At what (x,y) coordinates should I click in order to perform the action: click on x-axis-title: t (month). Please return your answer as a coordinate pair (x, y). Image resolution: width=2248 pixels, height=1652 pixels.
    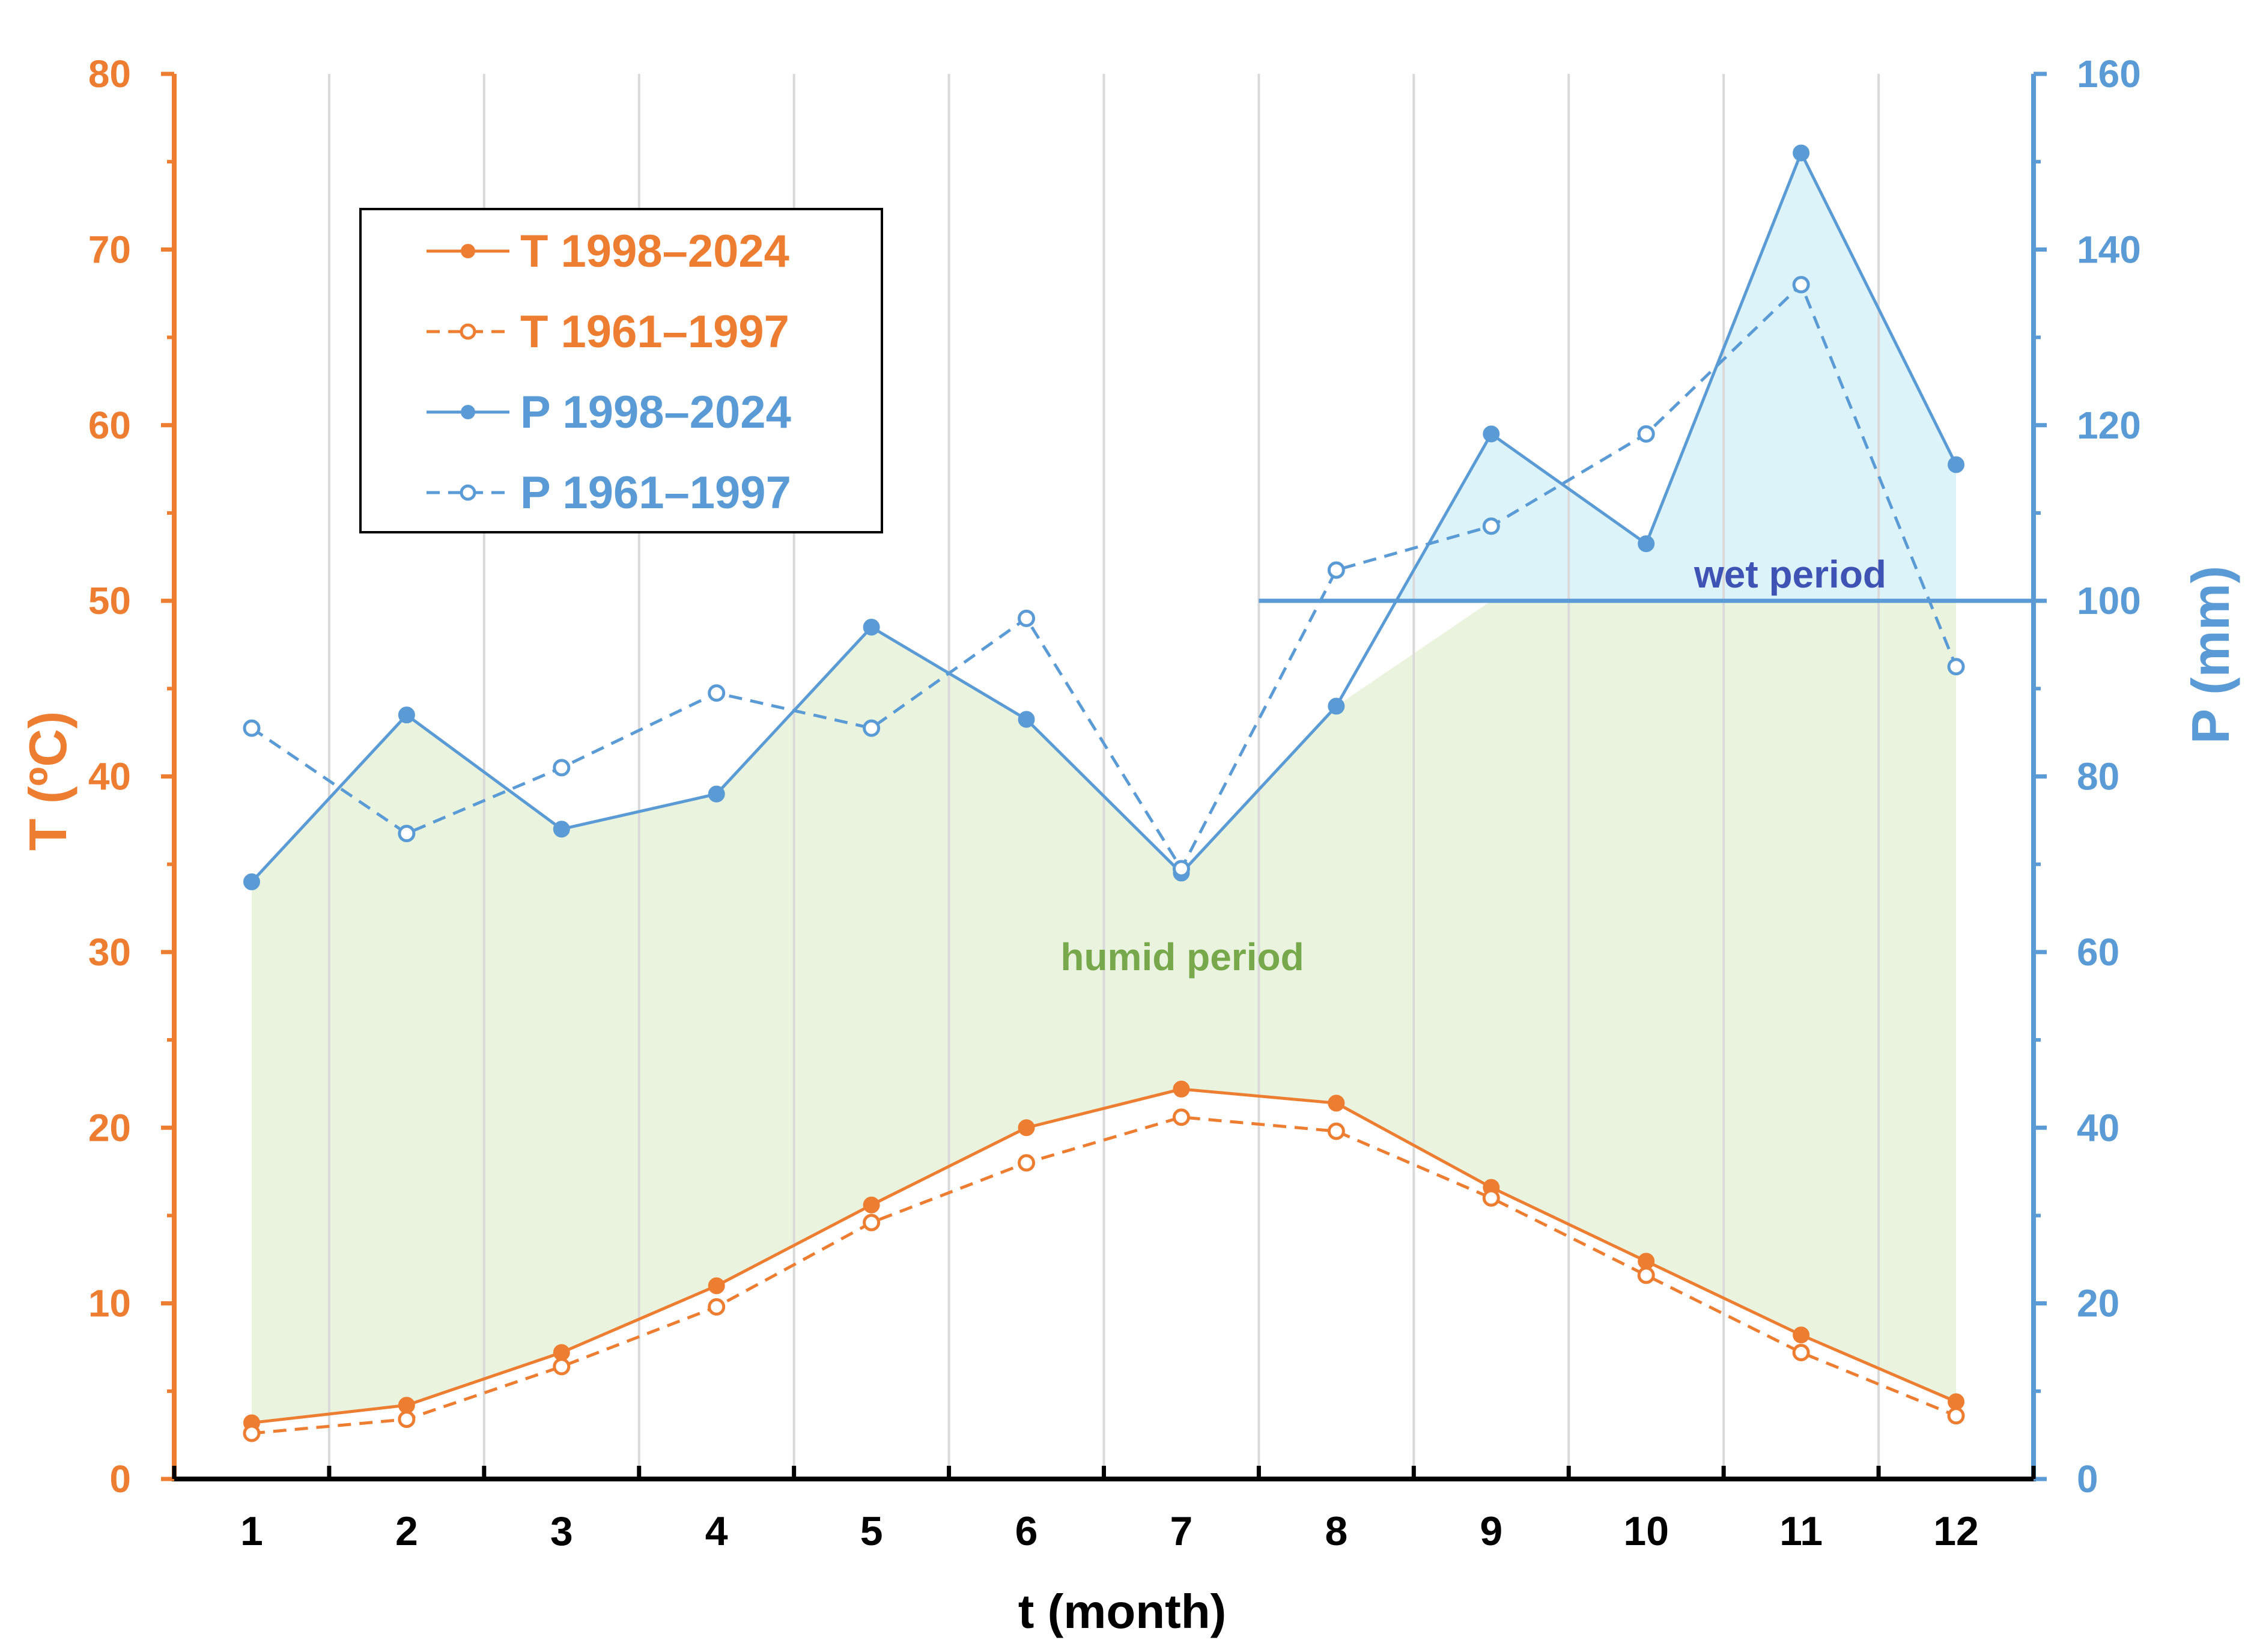
    Looking at the image, I should click on (1122, 1611).